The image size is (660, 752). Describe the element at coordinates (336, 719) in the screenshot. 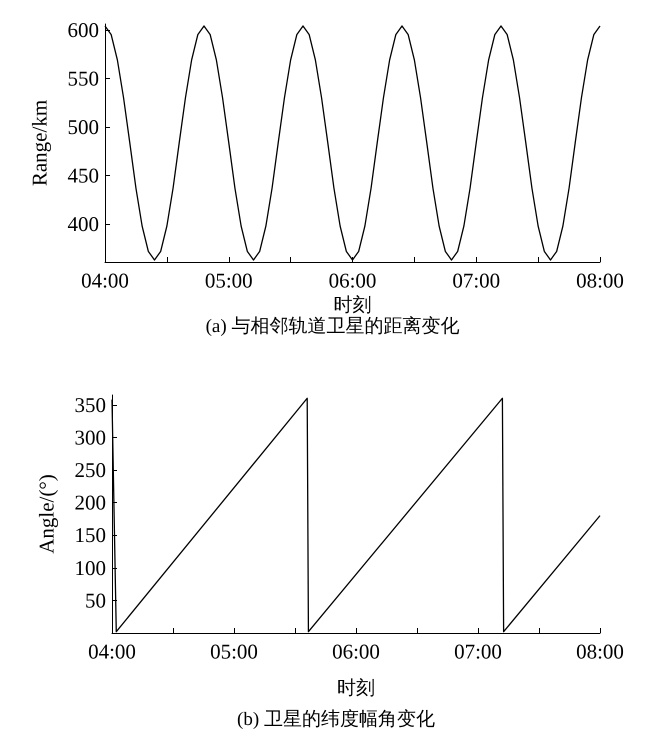

I see `text: (b) 卫星的纬度幅角变化` at that location.